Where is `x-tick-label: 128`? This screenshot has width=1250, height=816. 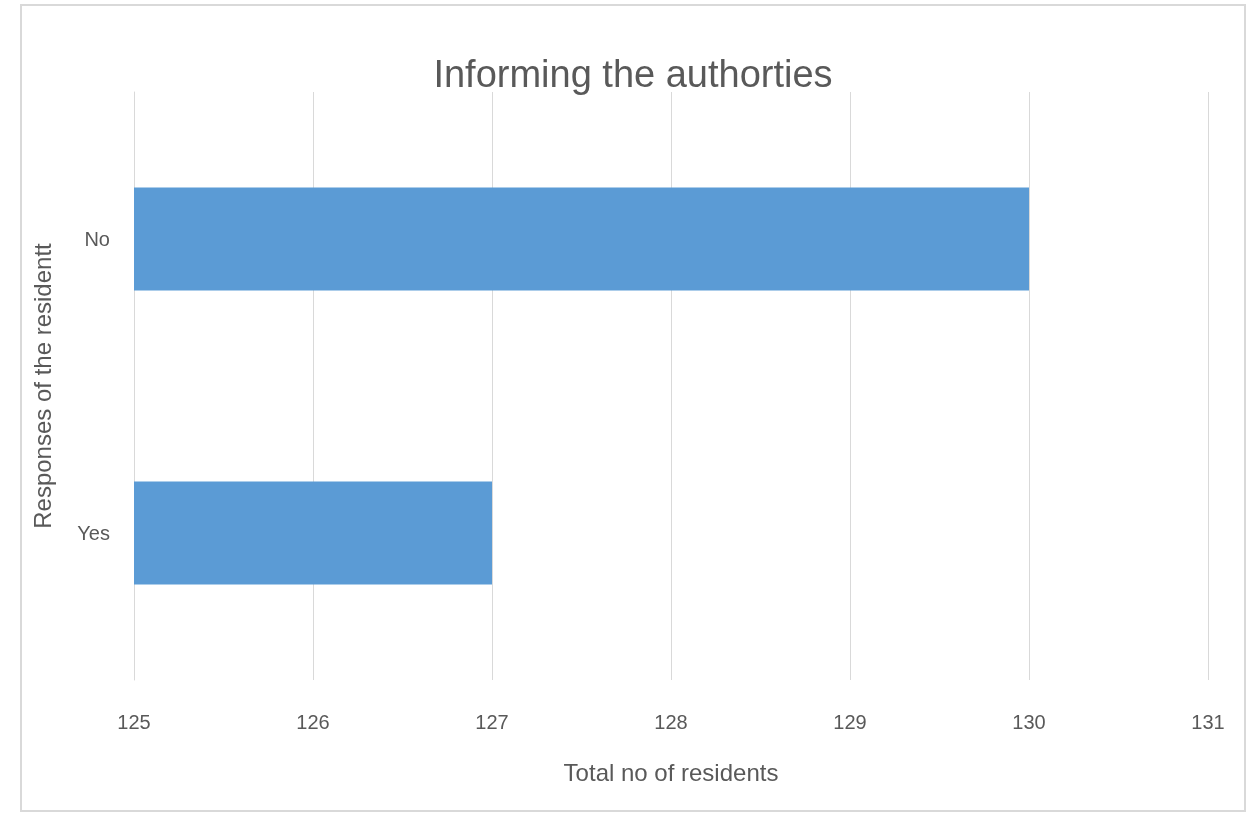 x-tick-label: 128 is located at coordinates (671, 722).